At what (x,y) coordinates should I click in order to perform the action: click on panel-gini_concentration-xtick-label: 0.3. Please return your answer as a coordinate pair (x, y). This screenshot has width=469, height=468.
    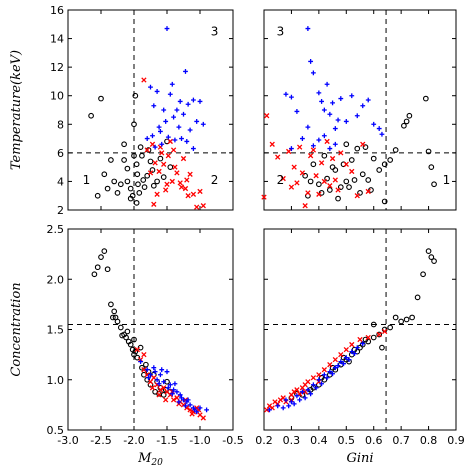
    Looking at the image, I should click on (292, 440).